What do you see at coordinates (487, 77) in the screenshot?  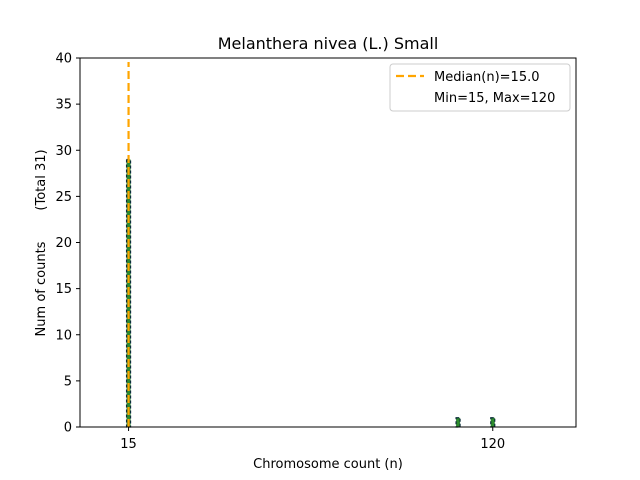 I see `legend-median-label: Median(n)=15.0` at bounding box center [487, 77].